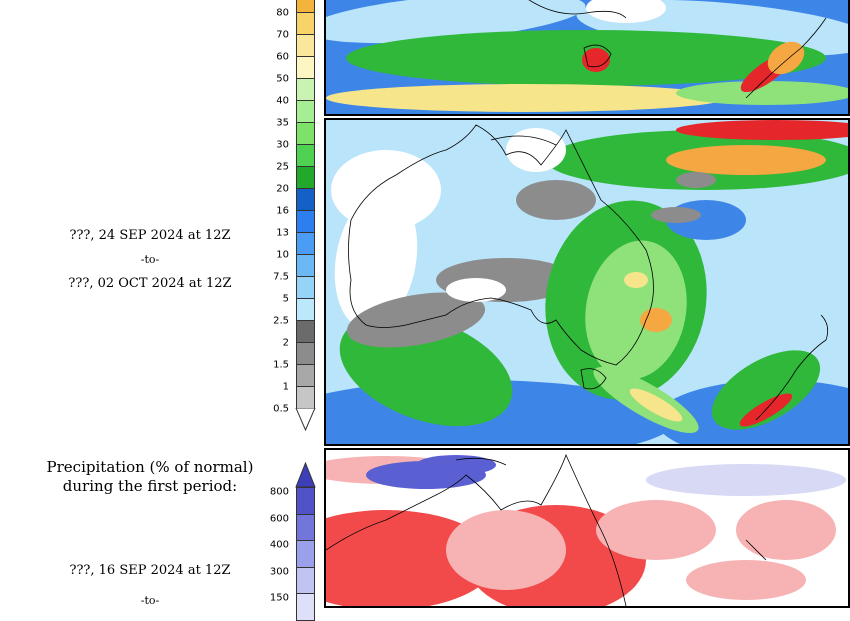 The image size is (850, 621). I want to click on period-end-label: ???, 02 OCT 2024 at 12Z, so click(150, 283).